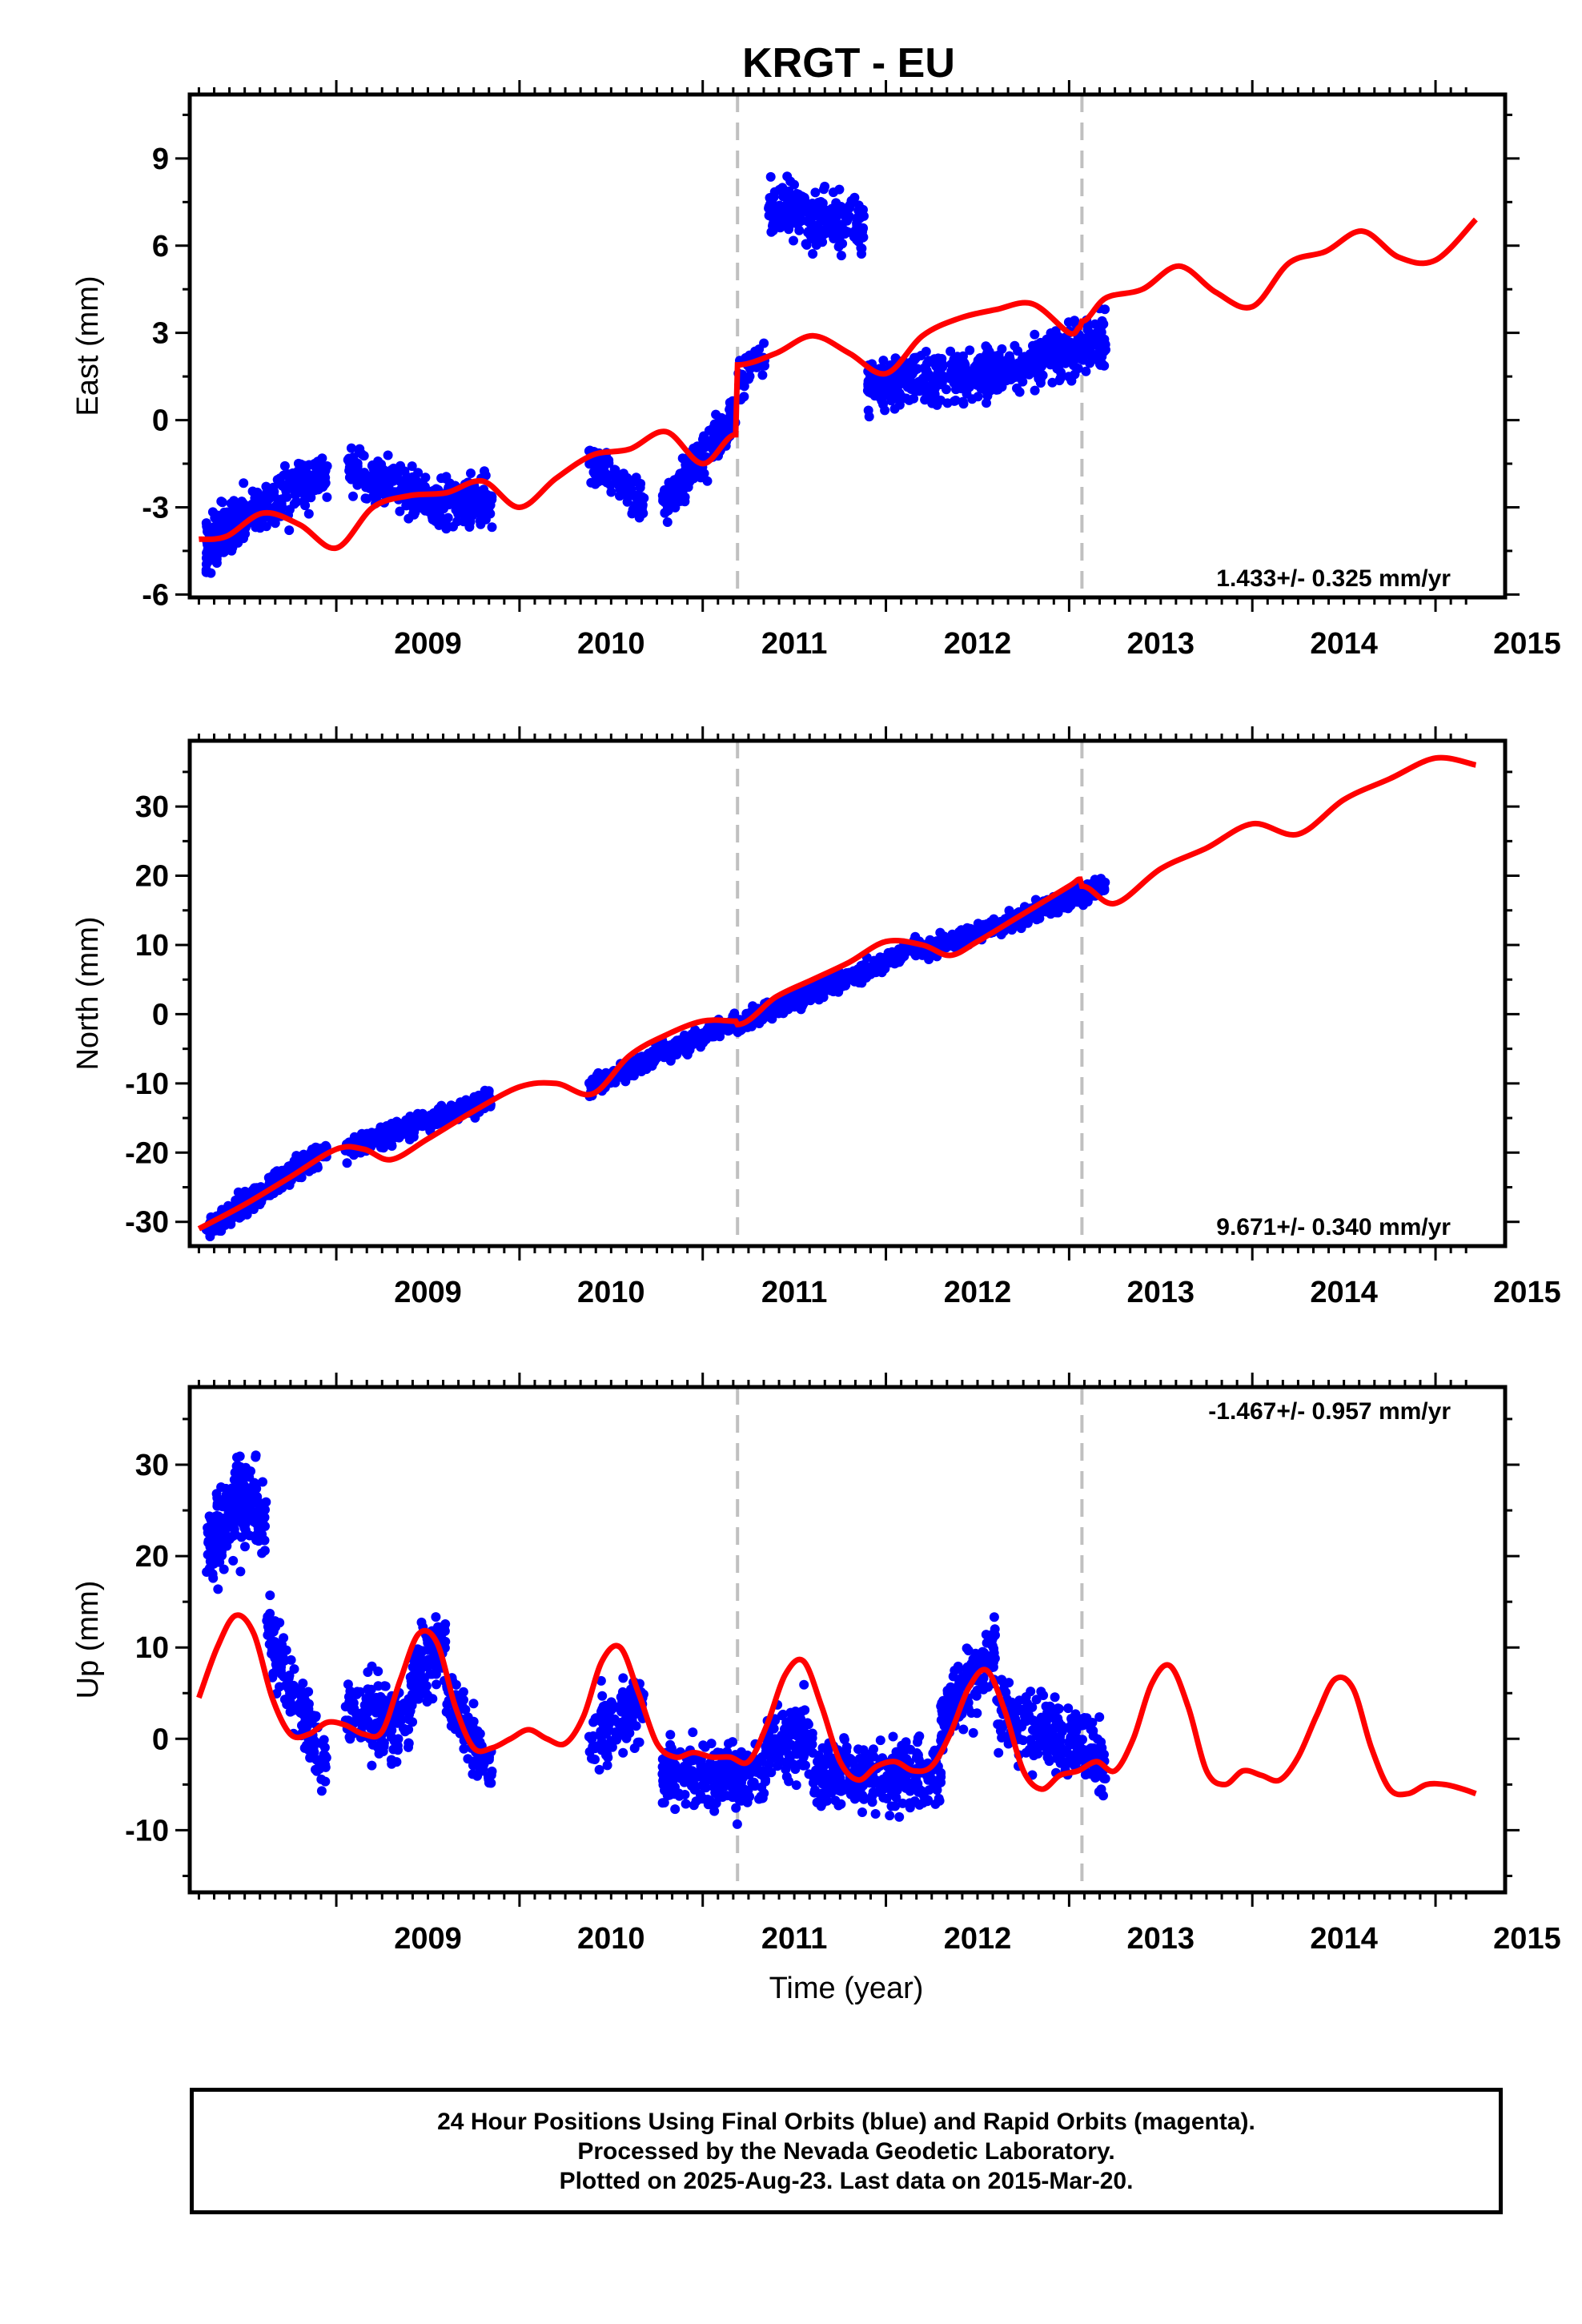 The height and width of the screenshot is (2324, 1582). I want to click on y-tick-label: -3, so click(155, 508).